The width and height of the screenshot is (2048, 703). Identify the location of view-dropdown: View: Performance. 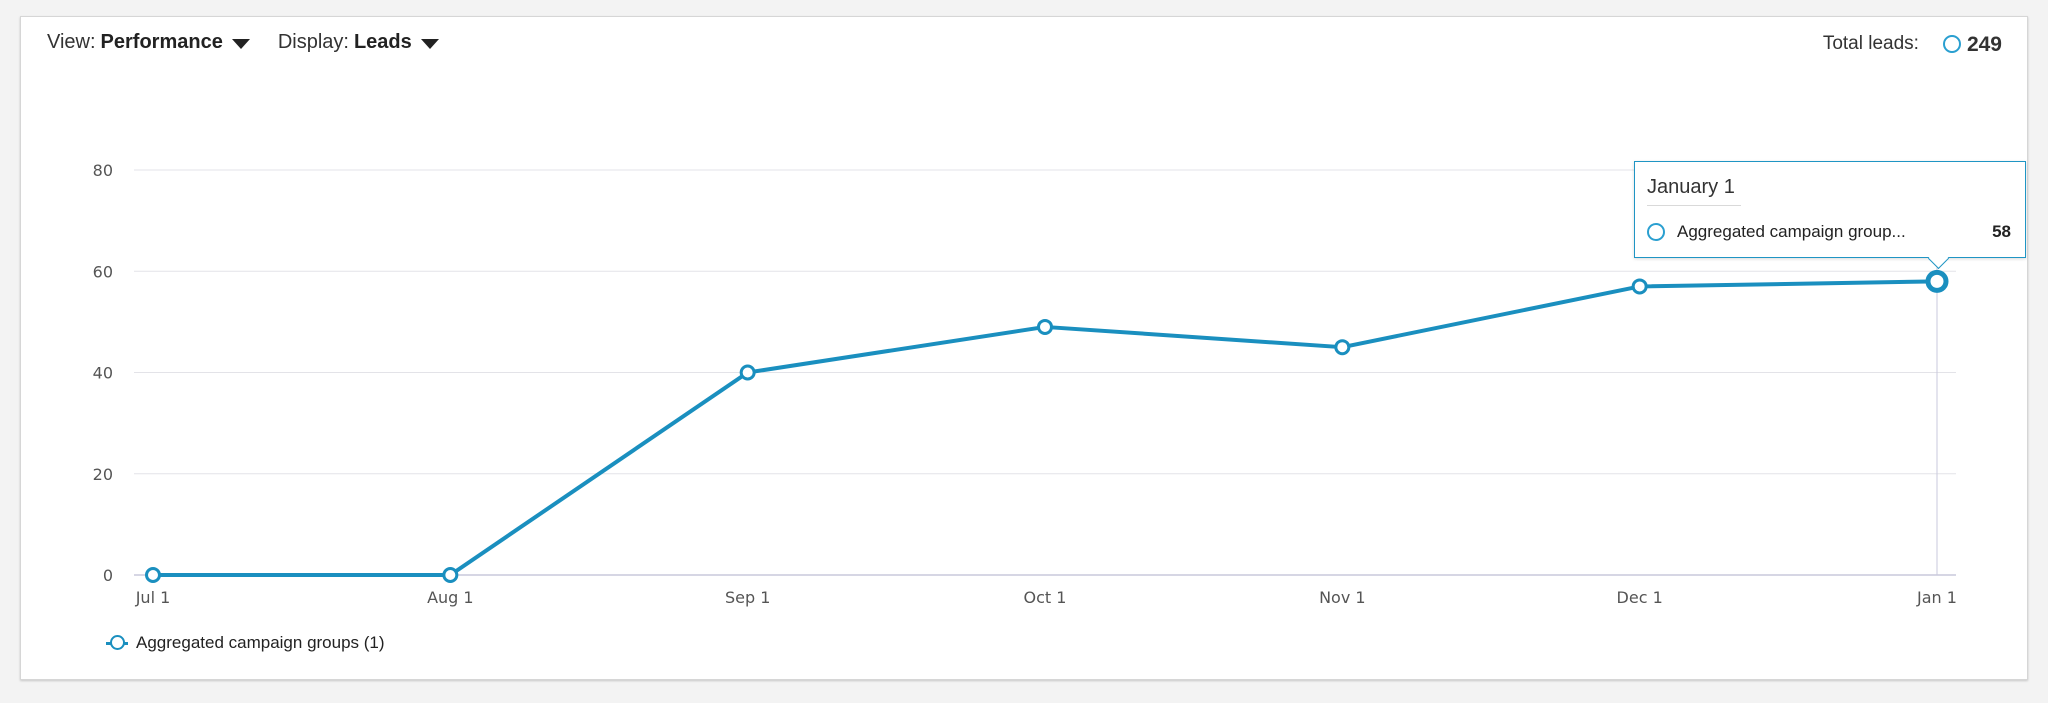
(148, 42).